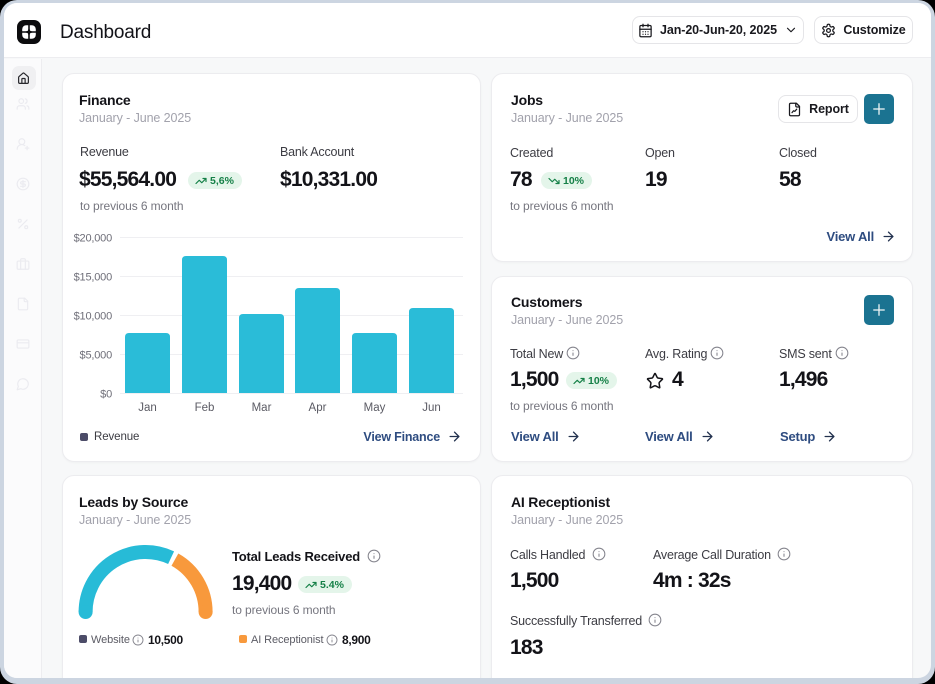 This screenshot has width=935, height=684. I want to click on svg-text: $20,000, so click(93, 239).